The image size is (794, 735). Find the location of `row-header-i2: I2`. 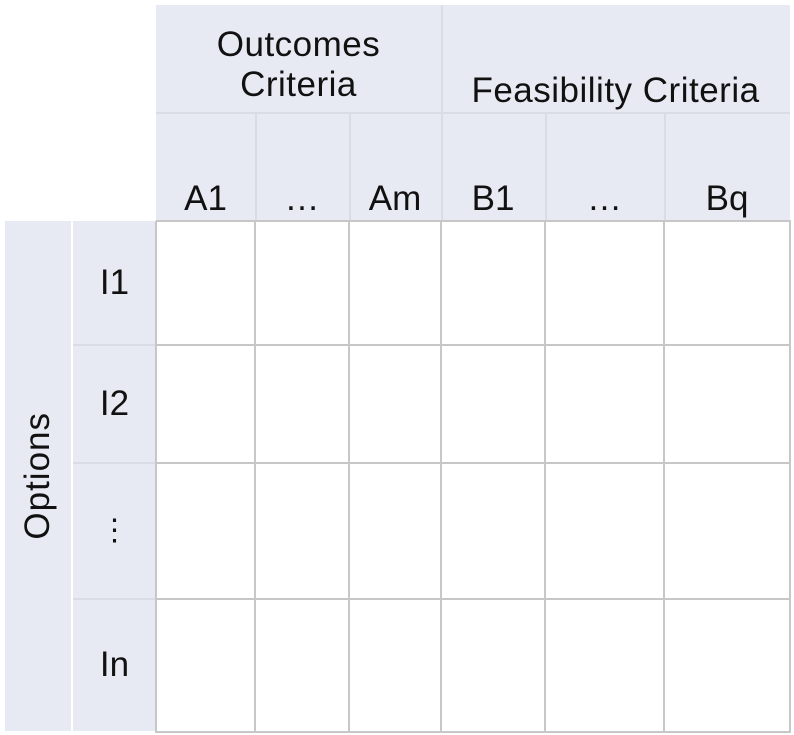

row-header-i2: I2 is located at coordinates (114, 404).